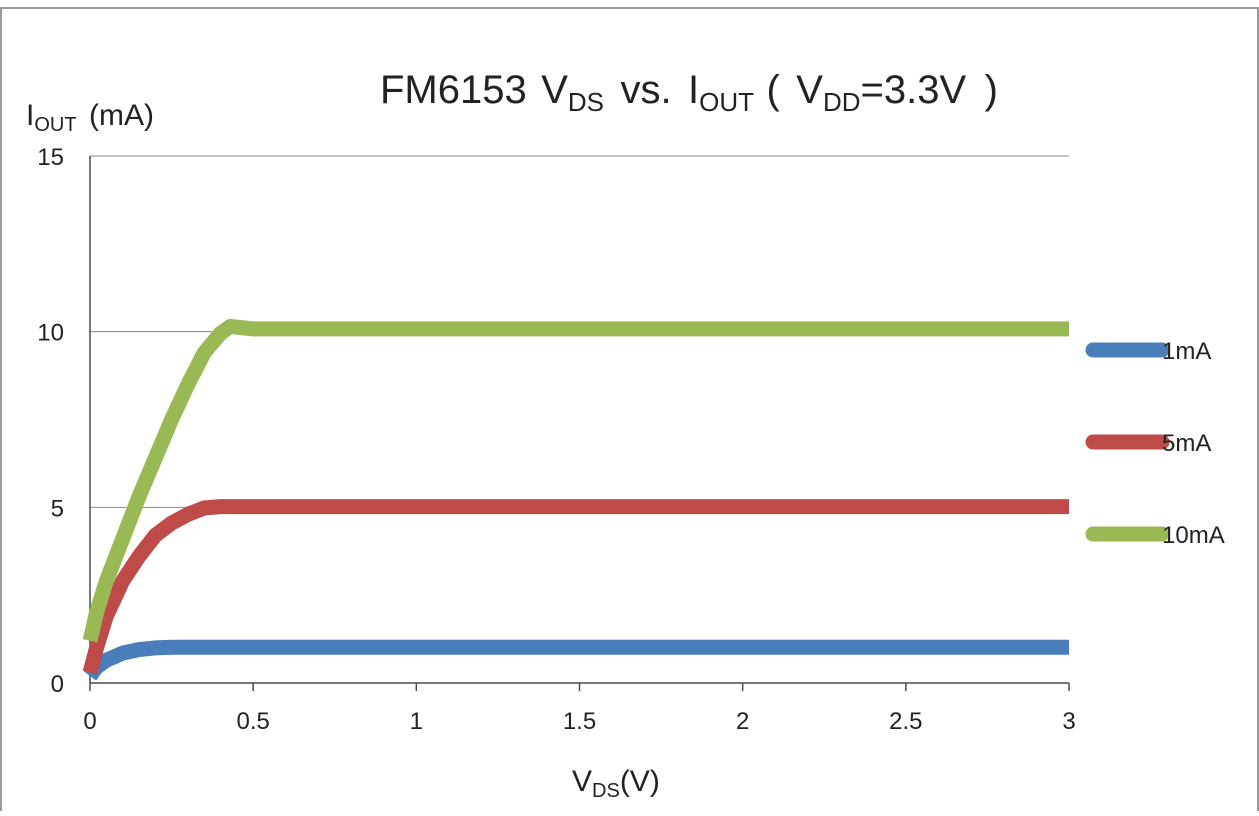 The image size is (1259, 816). Describe the element at coordinates (742, 721) in the screenshot. I see `x-tick-label-4: 2` at that location.